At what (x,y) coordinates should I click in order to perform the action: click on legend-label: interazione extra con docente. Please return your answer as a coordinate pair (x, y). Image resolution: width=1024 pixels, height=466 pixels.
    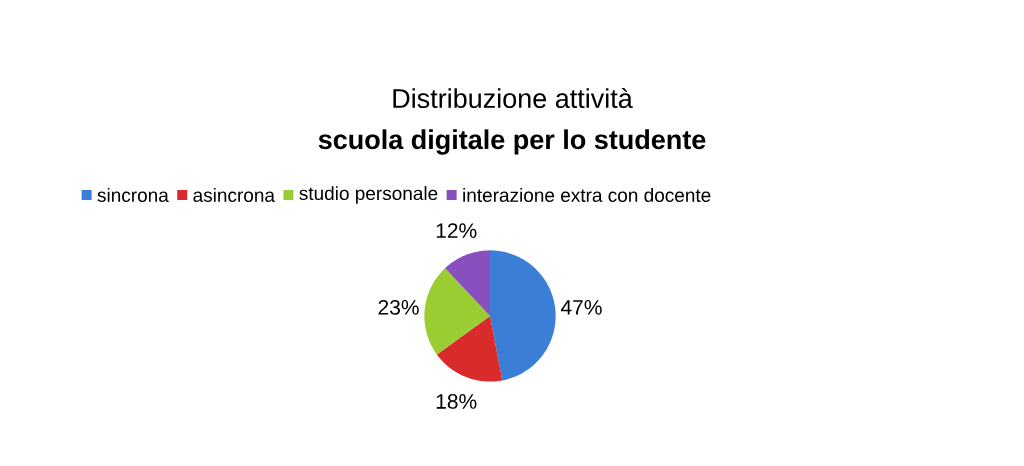
    Looking at the image, I should click on (587, 195).